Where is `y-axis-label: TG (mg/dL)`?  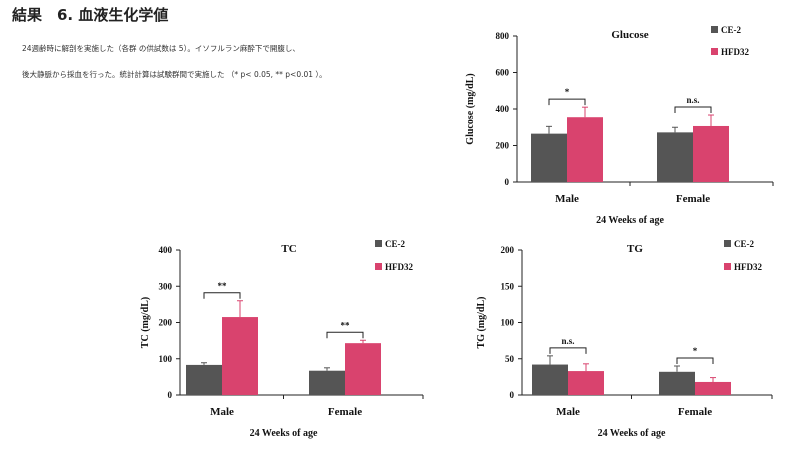 y-axis-label: TG (mg/dL) is located at coordinates (481, 323).